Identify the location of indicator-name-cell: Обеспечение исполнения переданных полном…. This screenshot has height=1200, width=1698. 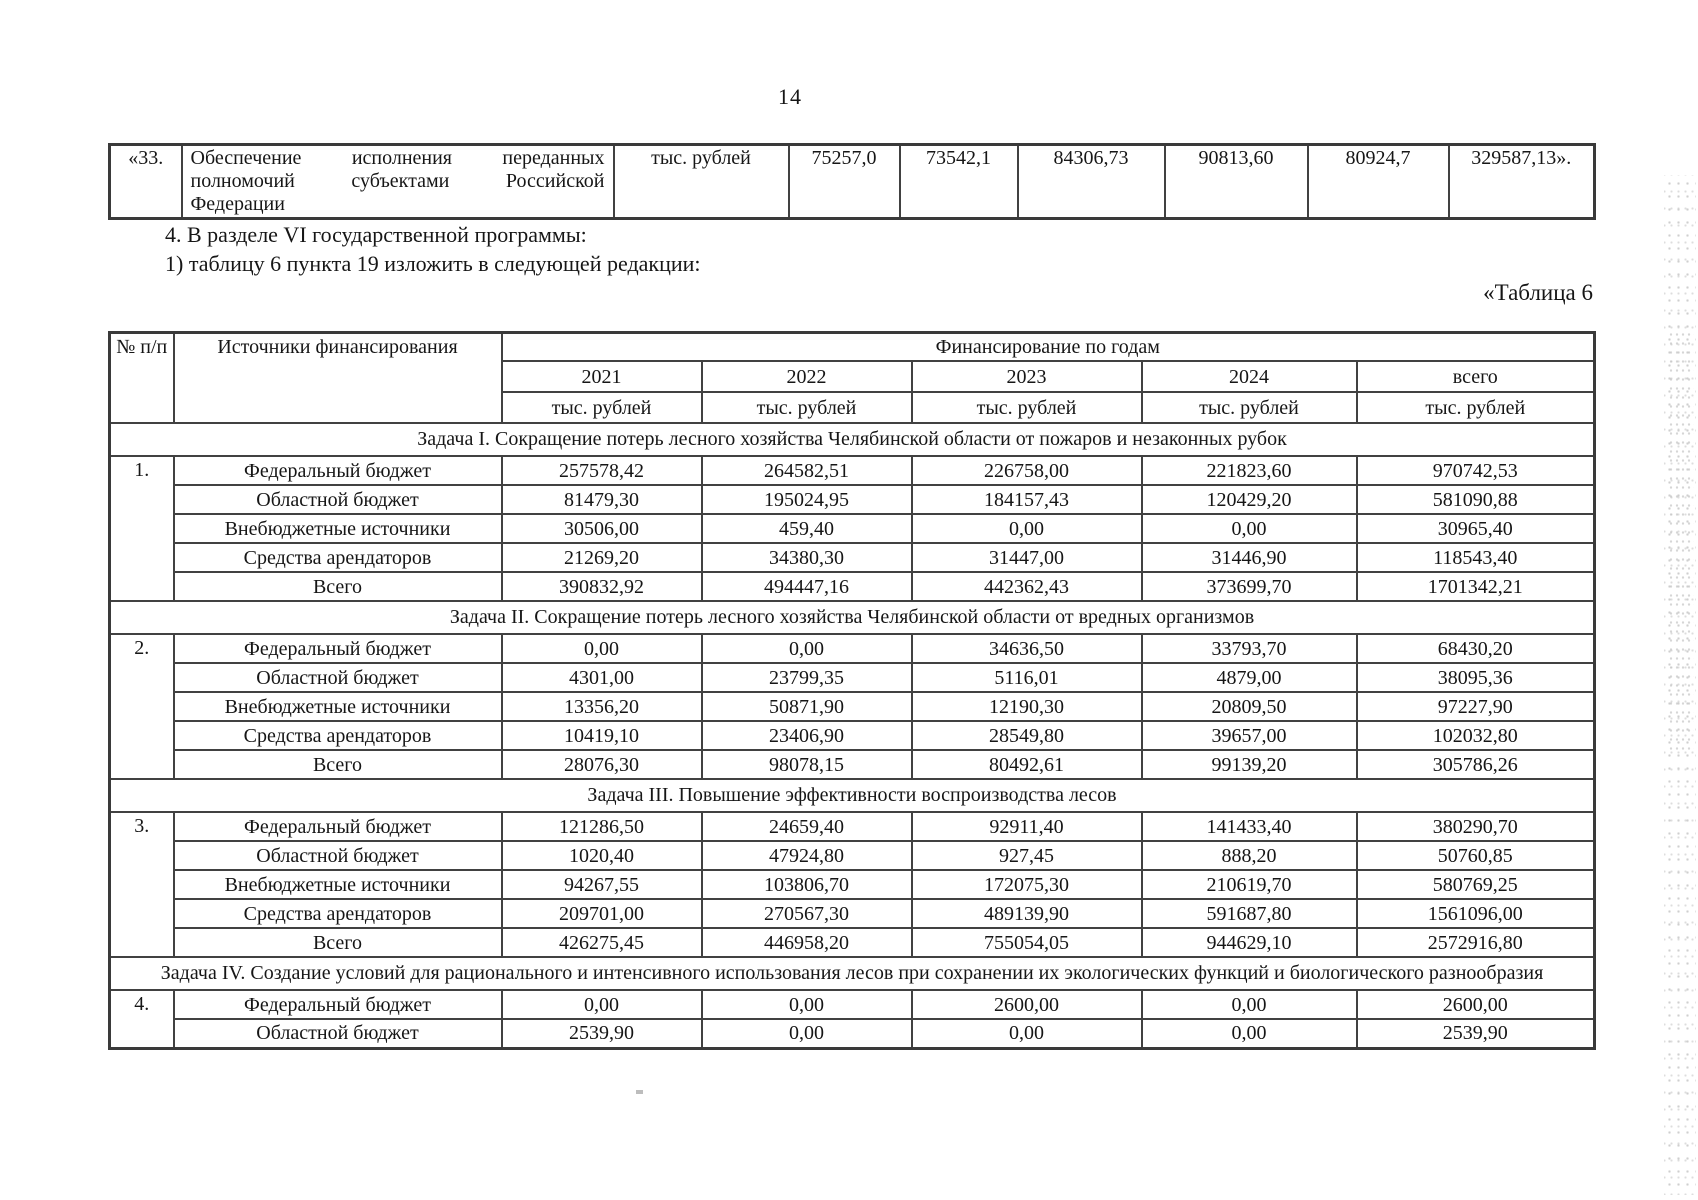
(397, 181).